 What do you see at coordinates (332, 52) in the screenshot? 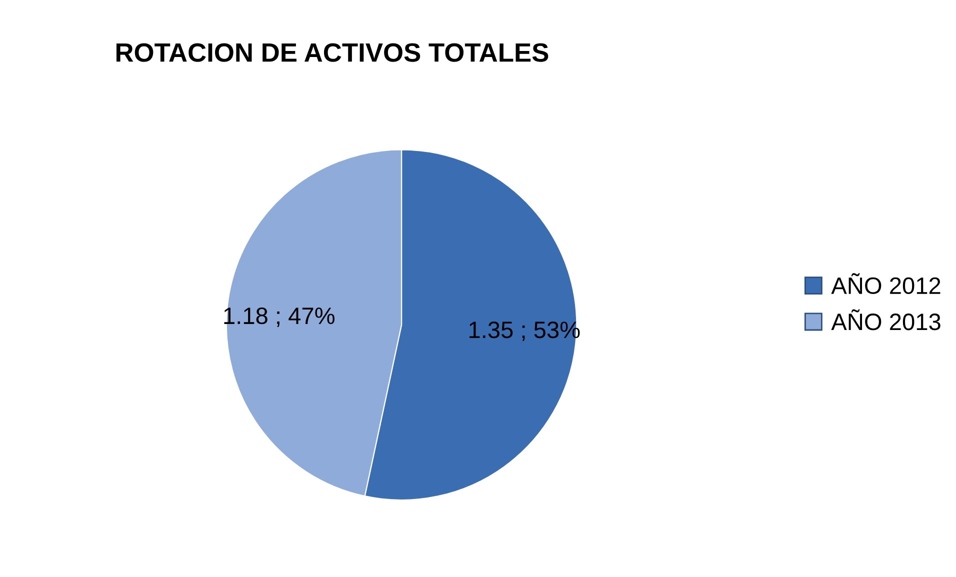
I see `chart-title: ROTACION DE ACTIVOS TOTALES` at bounding box center [332, 52].